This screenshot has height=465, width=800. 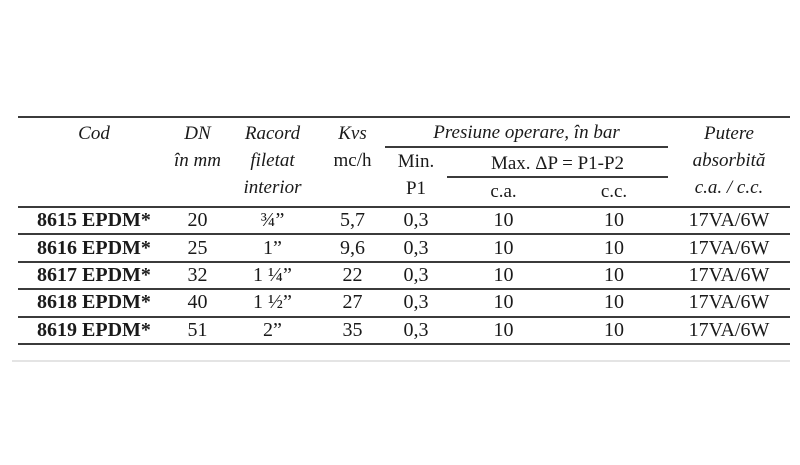 I want to click on col-header-putere-line3: c.a. / c.c., so click(x=729, y=187).